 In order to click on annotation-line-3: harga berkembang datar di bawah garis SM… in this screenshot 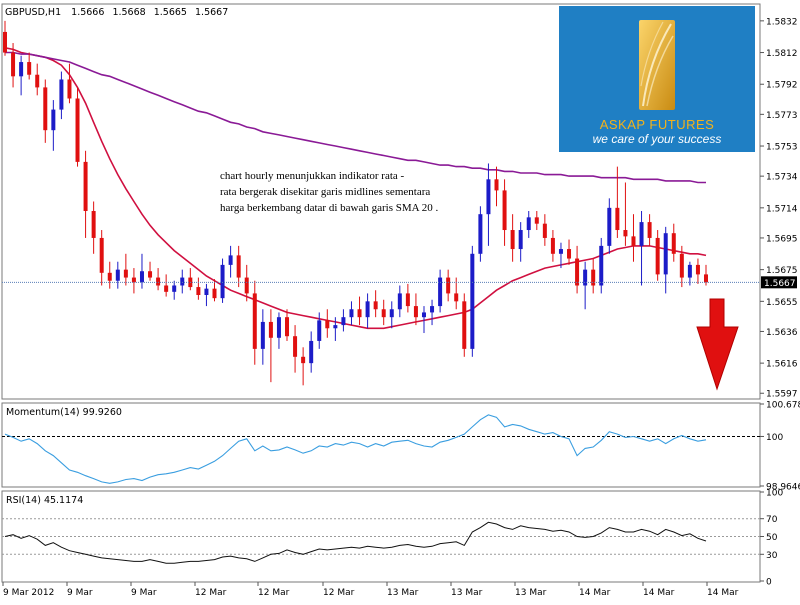, I will do `click(329, 208)`.